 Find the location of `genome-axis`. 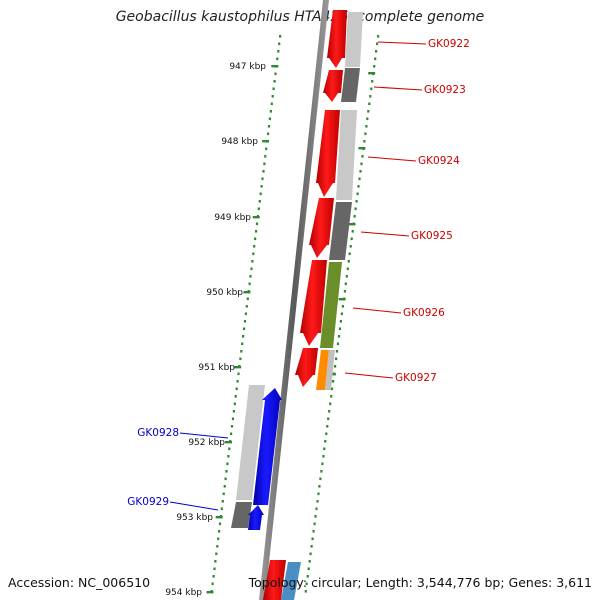

genome-axis is located at coordinates (294, 300).